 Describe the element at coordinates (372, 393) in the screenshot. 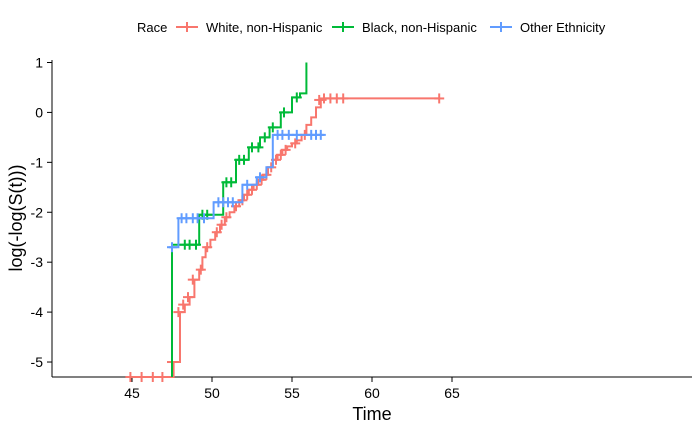

I see `x-tick-label: 60` at that location.